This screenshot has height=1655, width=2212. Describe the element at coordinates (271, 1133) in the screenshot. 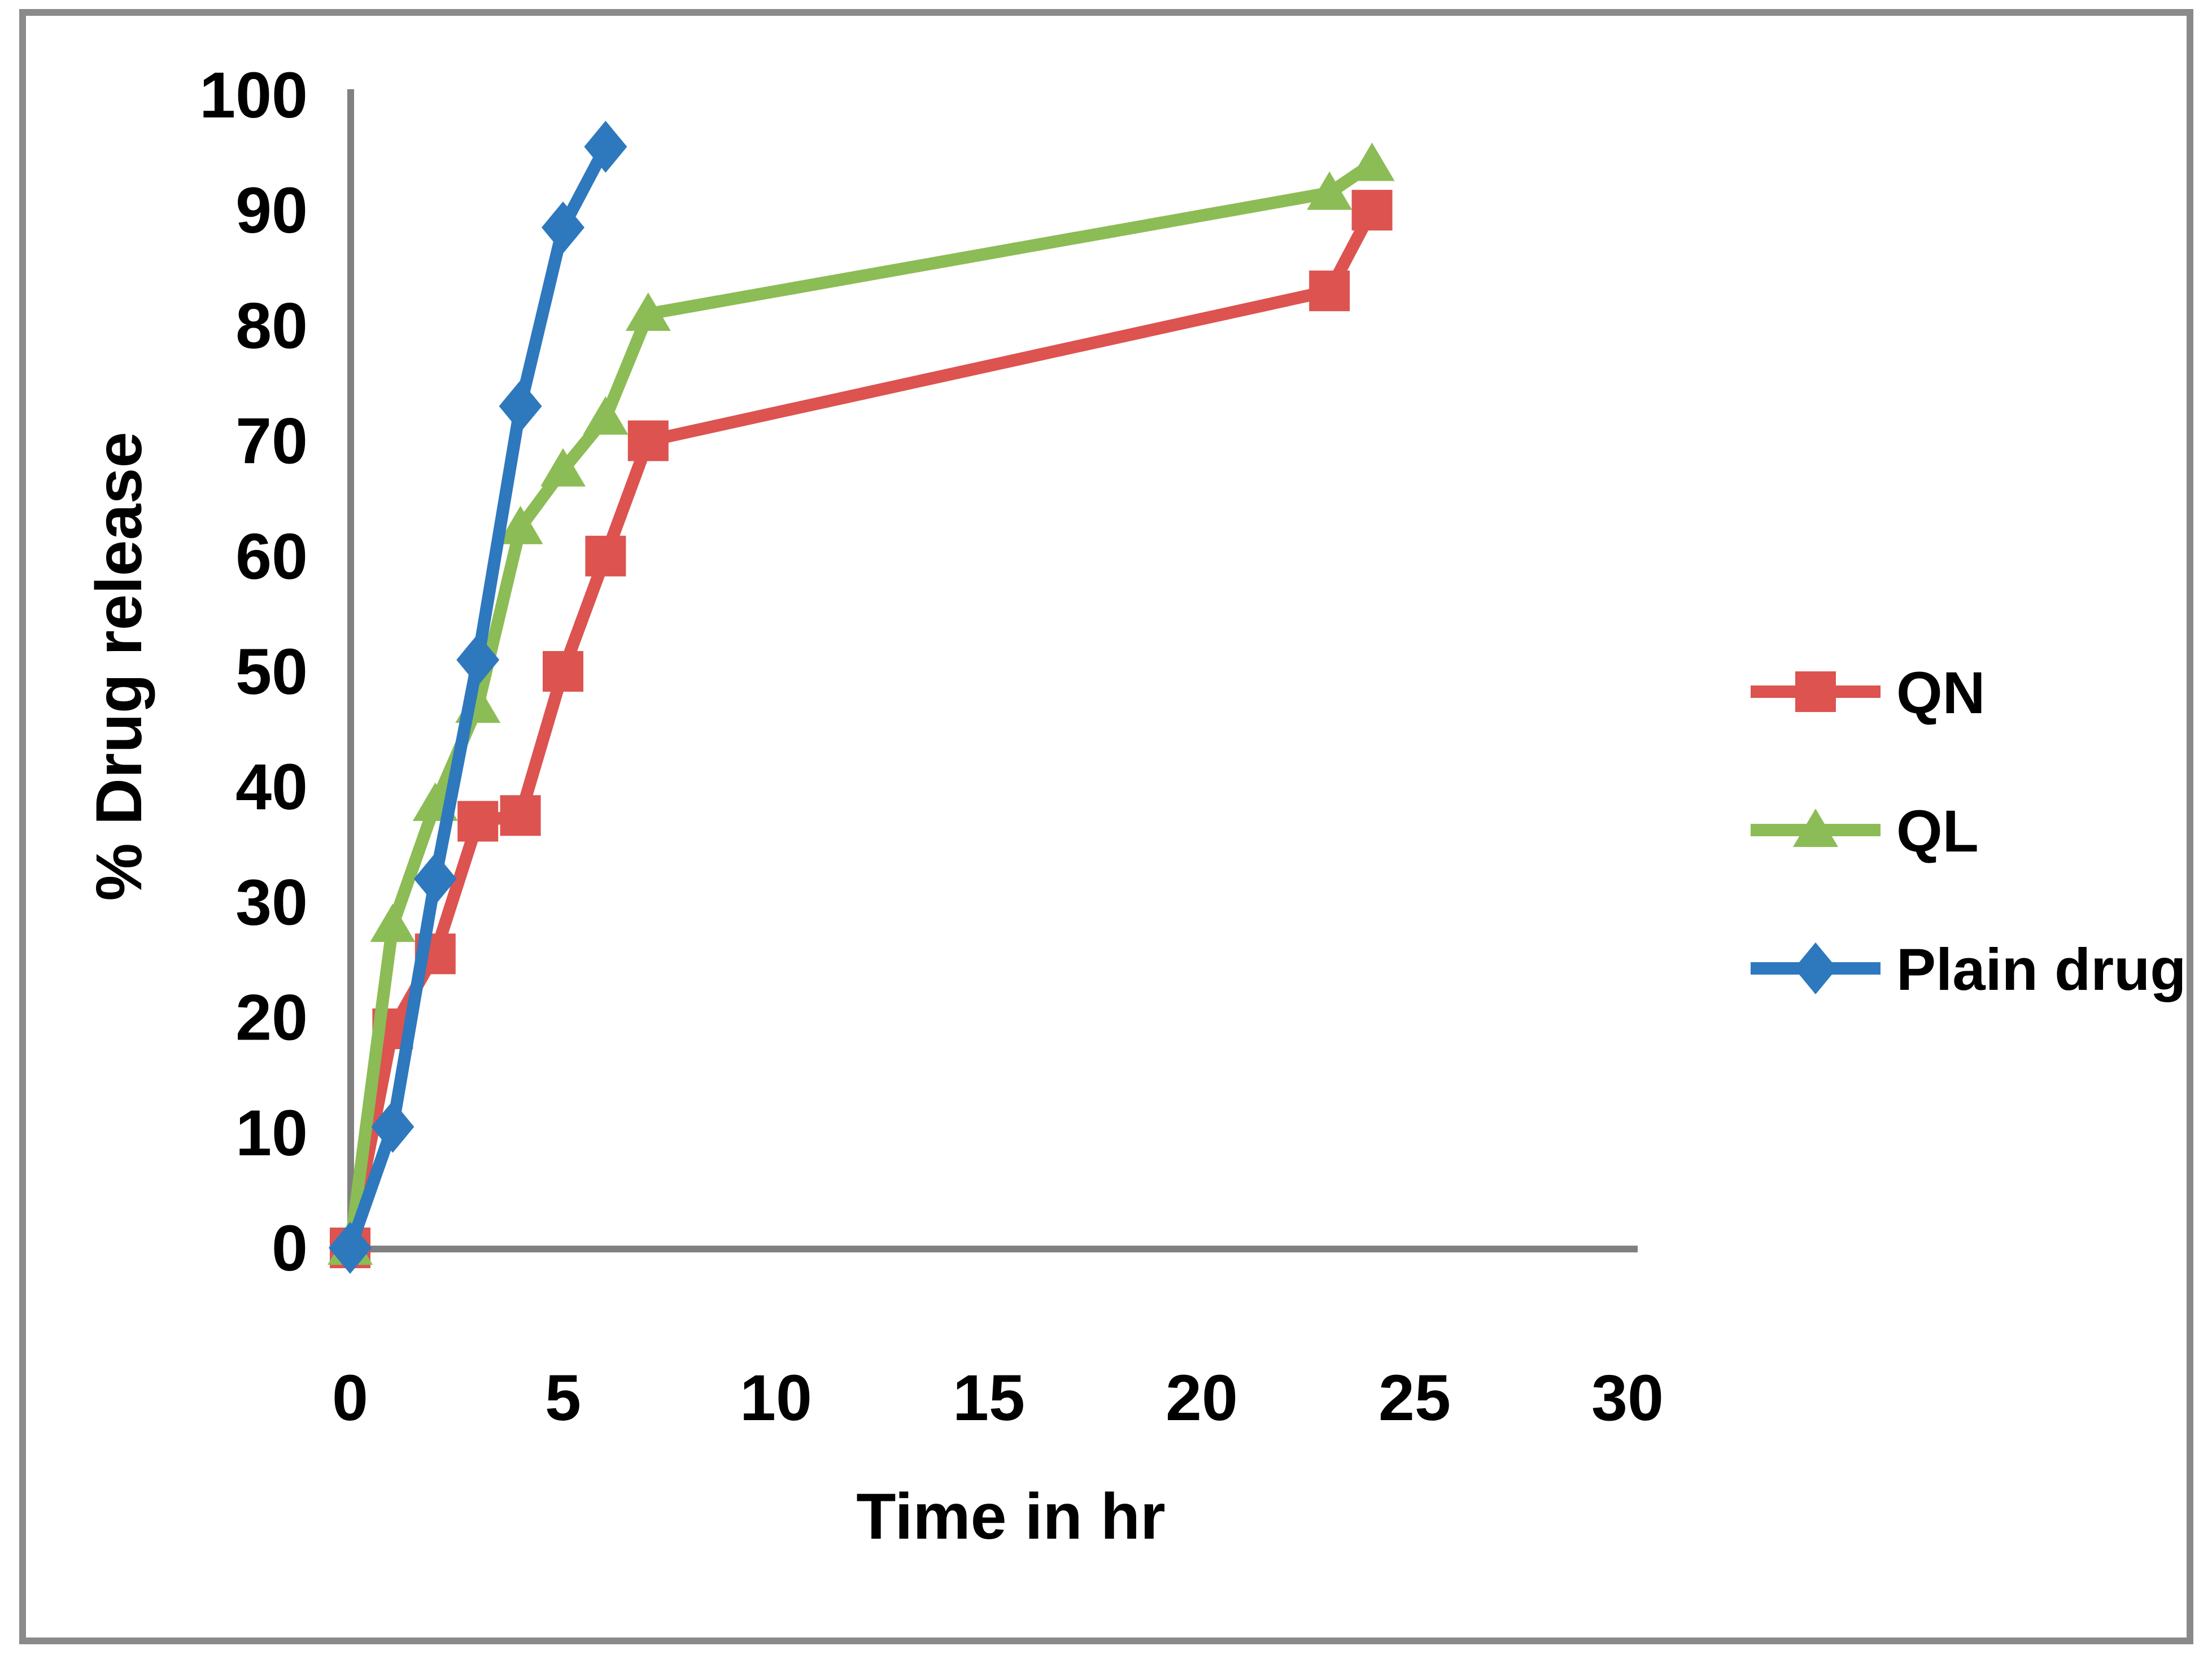

I see `y-tick-label: 10` at that location.